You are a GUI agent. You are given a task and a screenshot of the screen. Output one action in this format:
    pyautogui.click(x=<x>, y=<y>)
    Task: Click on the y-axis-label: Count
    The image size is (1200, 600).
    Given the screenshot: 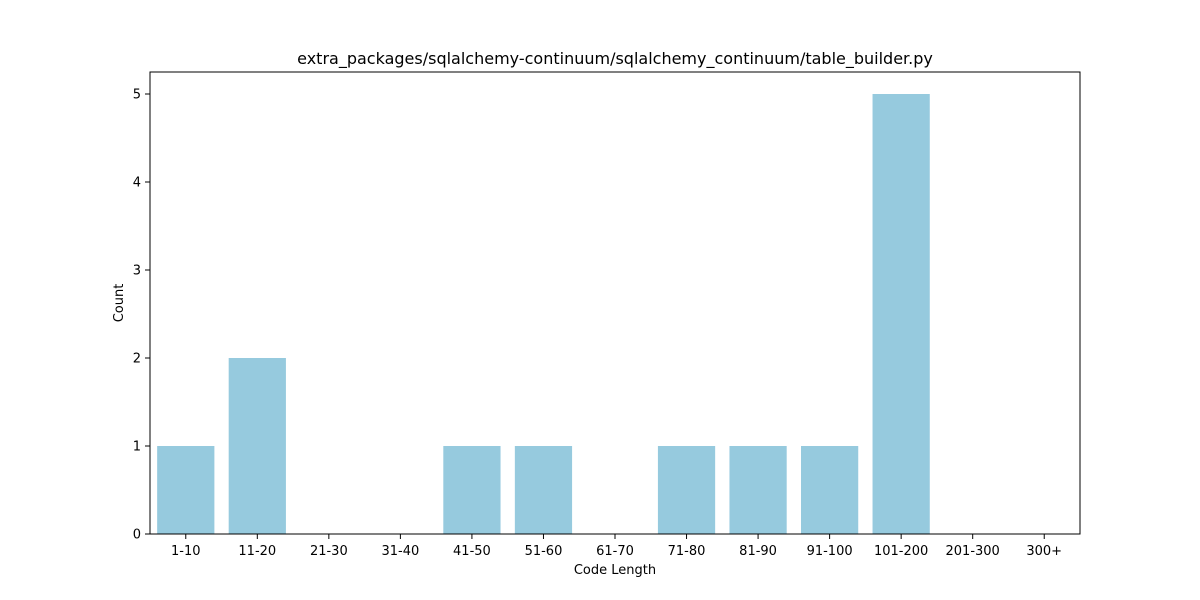 What is the action you would take?
    pyautogui.click(x=119, y=303)
    